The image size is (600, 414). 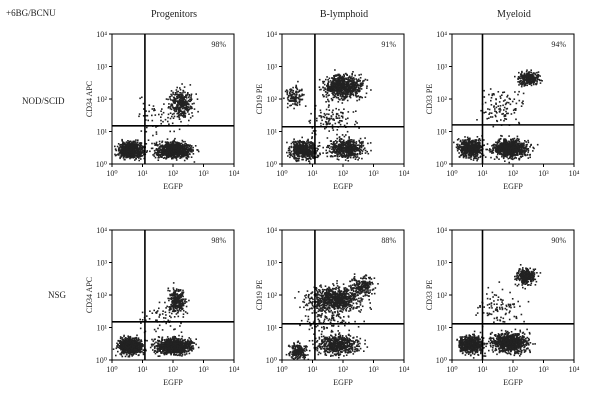 What do you see at coordinates (344, 14) in the screenshot?
I see `column-title-b-lymphoid: B-lymphoid` at bounding box center [344, 14].